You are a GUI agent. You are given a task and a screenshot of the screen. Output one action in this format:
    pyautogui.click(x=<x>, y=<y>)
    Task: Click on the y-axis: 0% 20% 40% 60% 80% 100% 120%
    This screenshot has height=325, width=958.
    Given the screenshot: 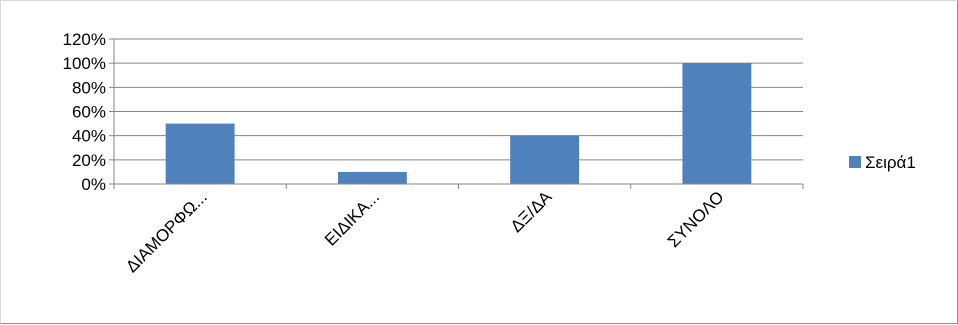 What is the action you would take?
    pyautogui.click(x=89, y=112)
    